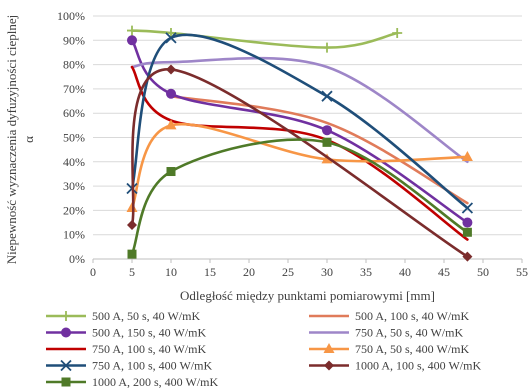 The width and height of the screenshot is (532, 392). I want to click on y-tick-label: 80%, so click(74, 65).